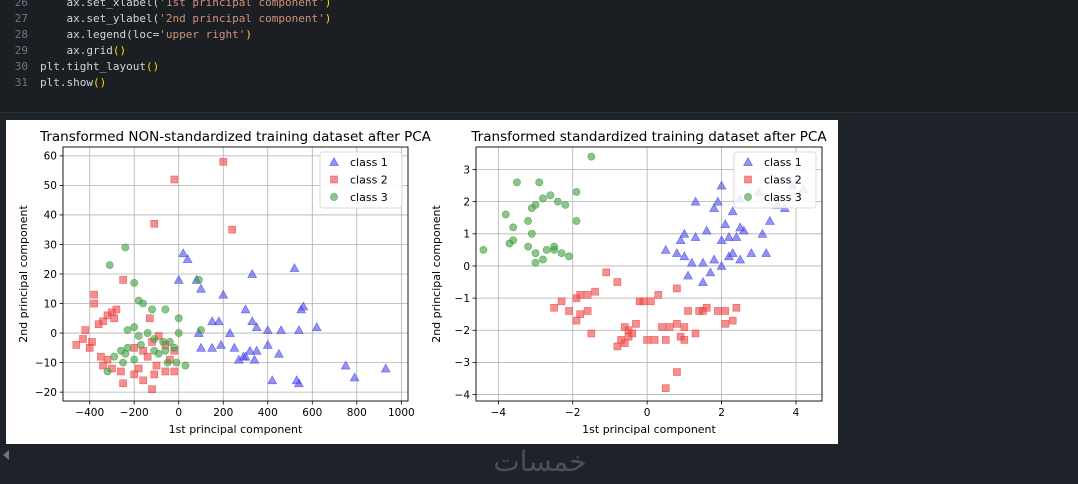  I want to click on code-string: 'upper right', so click(202, 34).